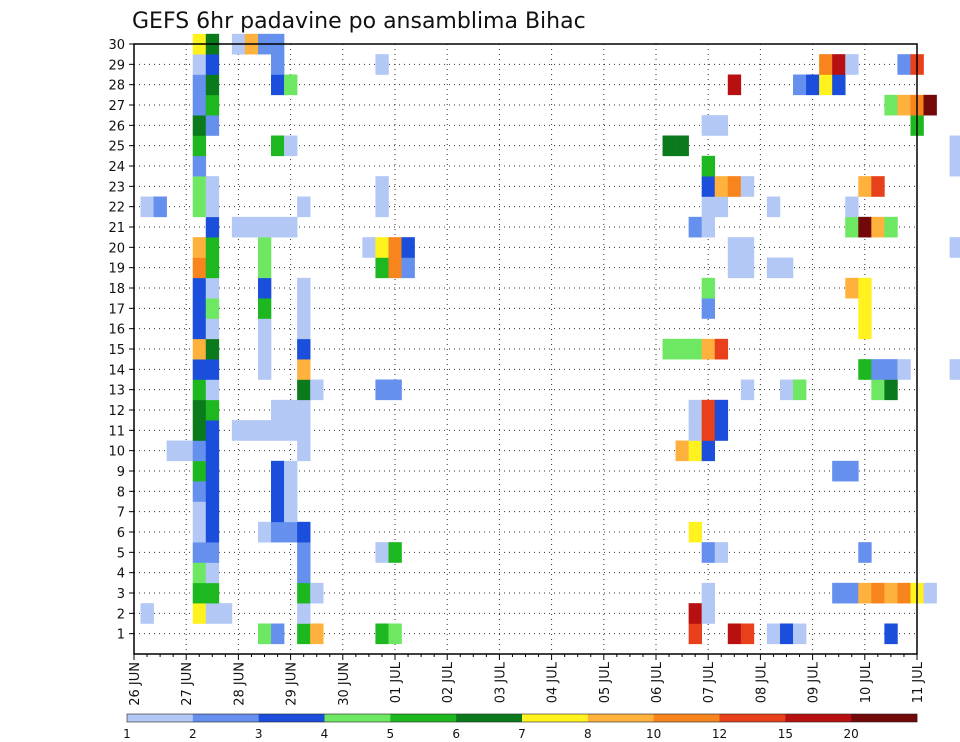  Describe the element at coordinates (719, 734) in the screenshot. I see `colorbar-label: 12` at that location.